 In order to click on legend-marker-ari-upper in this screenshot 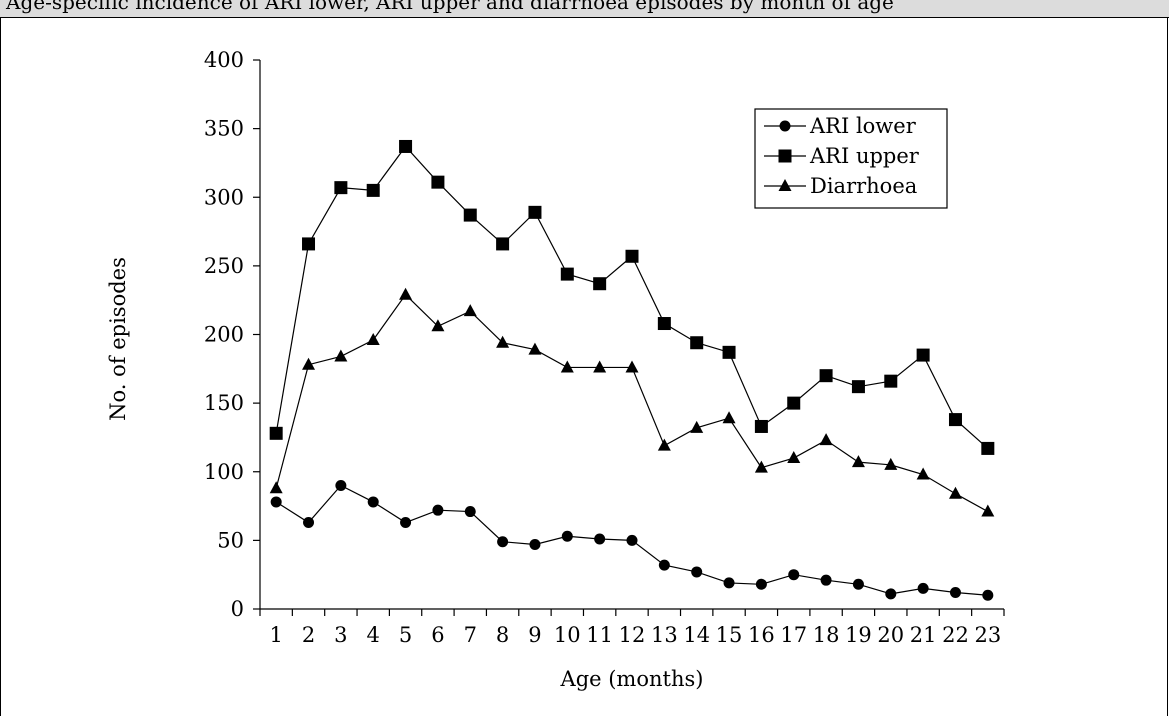, I will do `click(785, 156)`.